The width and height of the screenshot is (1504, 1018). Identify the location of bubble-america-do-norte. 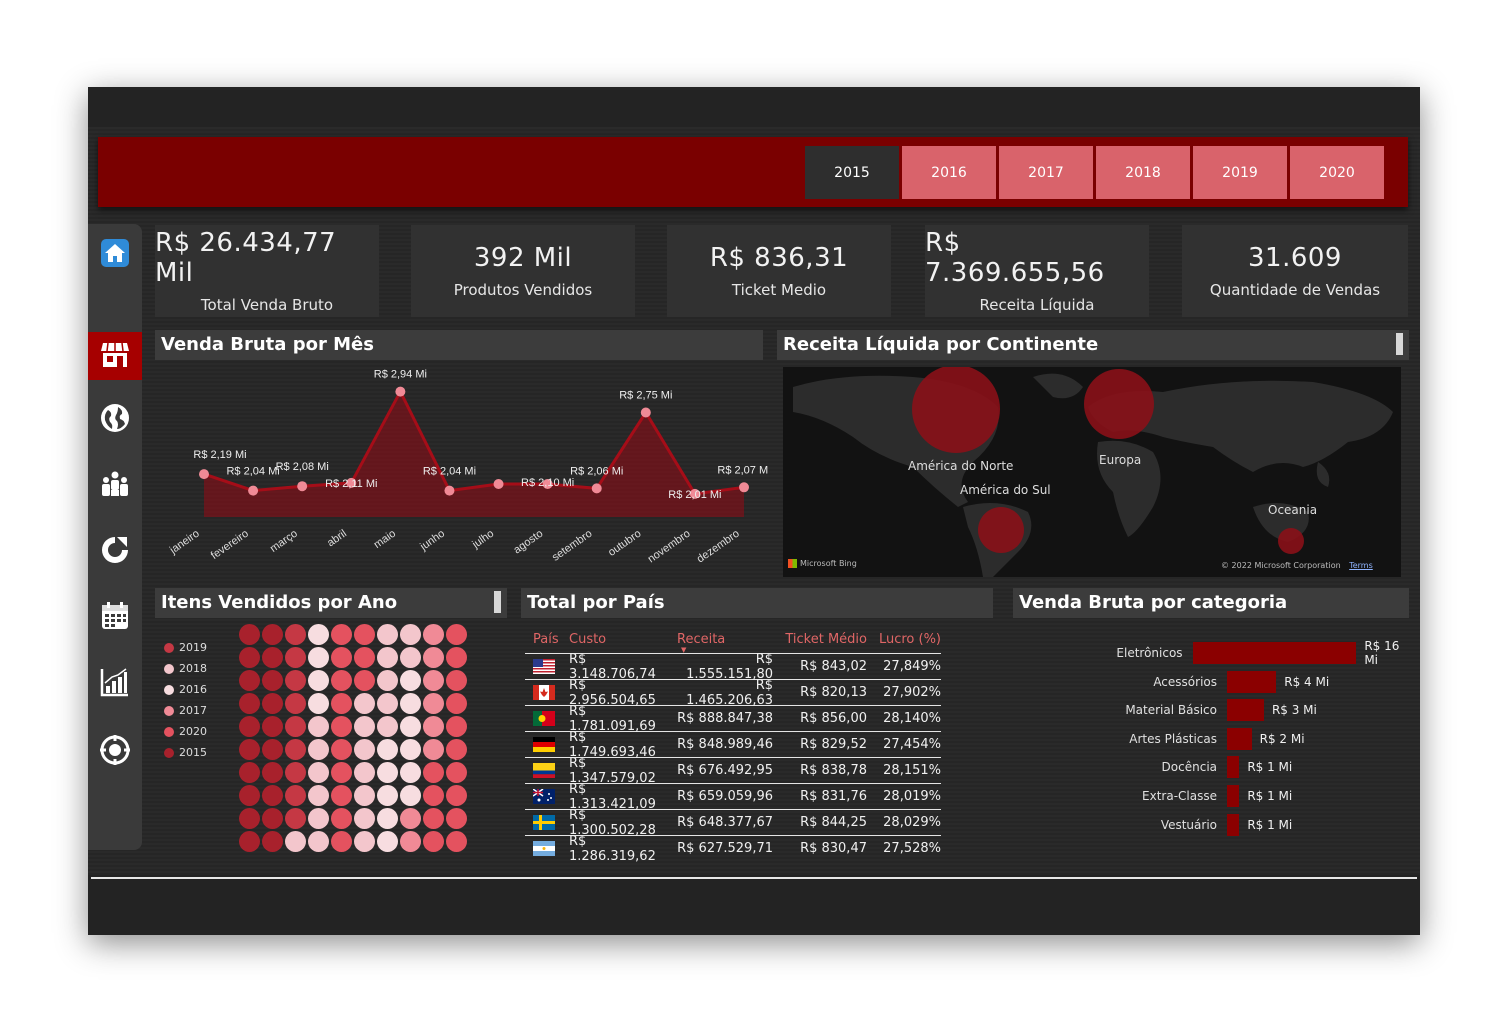
(956, 410).